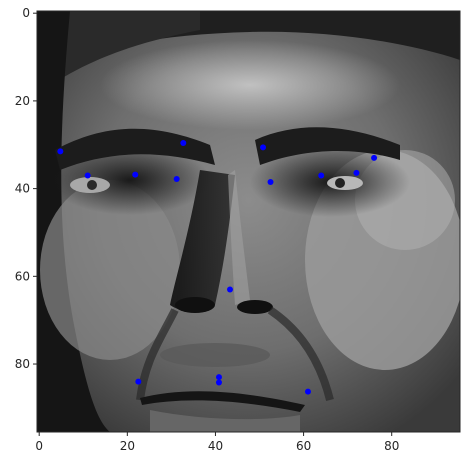 This screenshot has height=469, width=470. Describe the element at coordinates (22, 276) in the screenshot. I see `y-tick-label: 60` at that location.